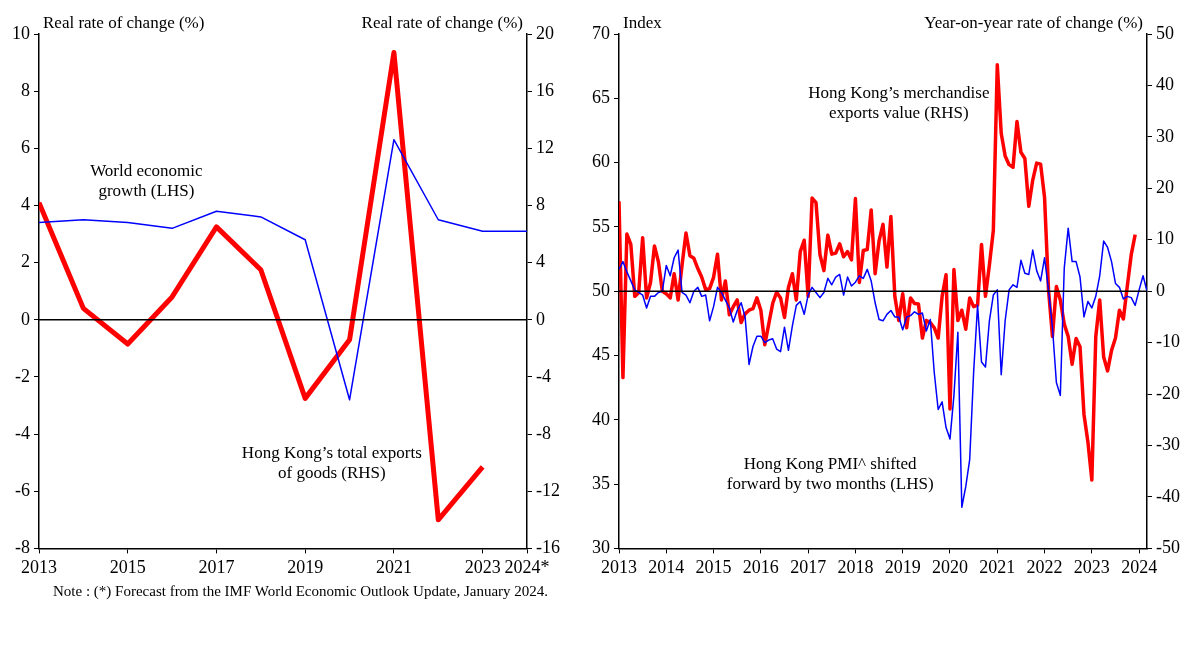  I want to click on y2-tick-label: -8, so click(544, 432).